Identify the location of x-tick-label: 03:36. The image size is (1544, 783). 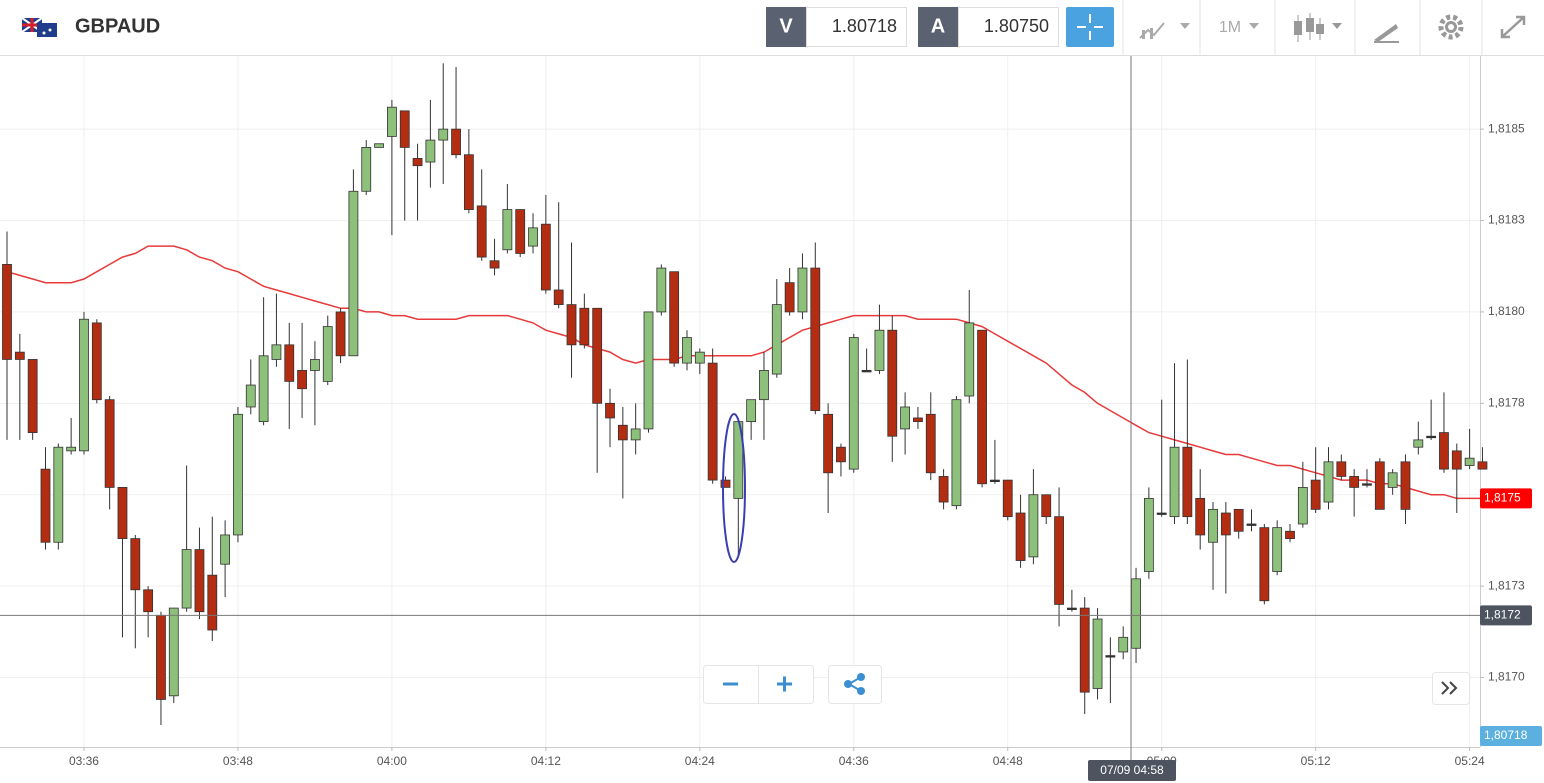
(84, 761).